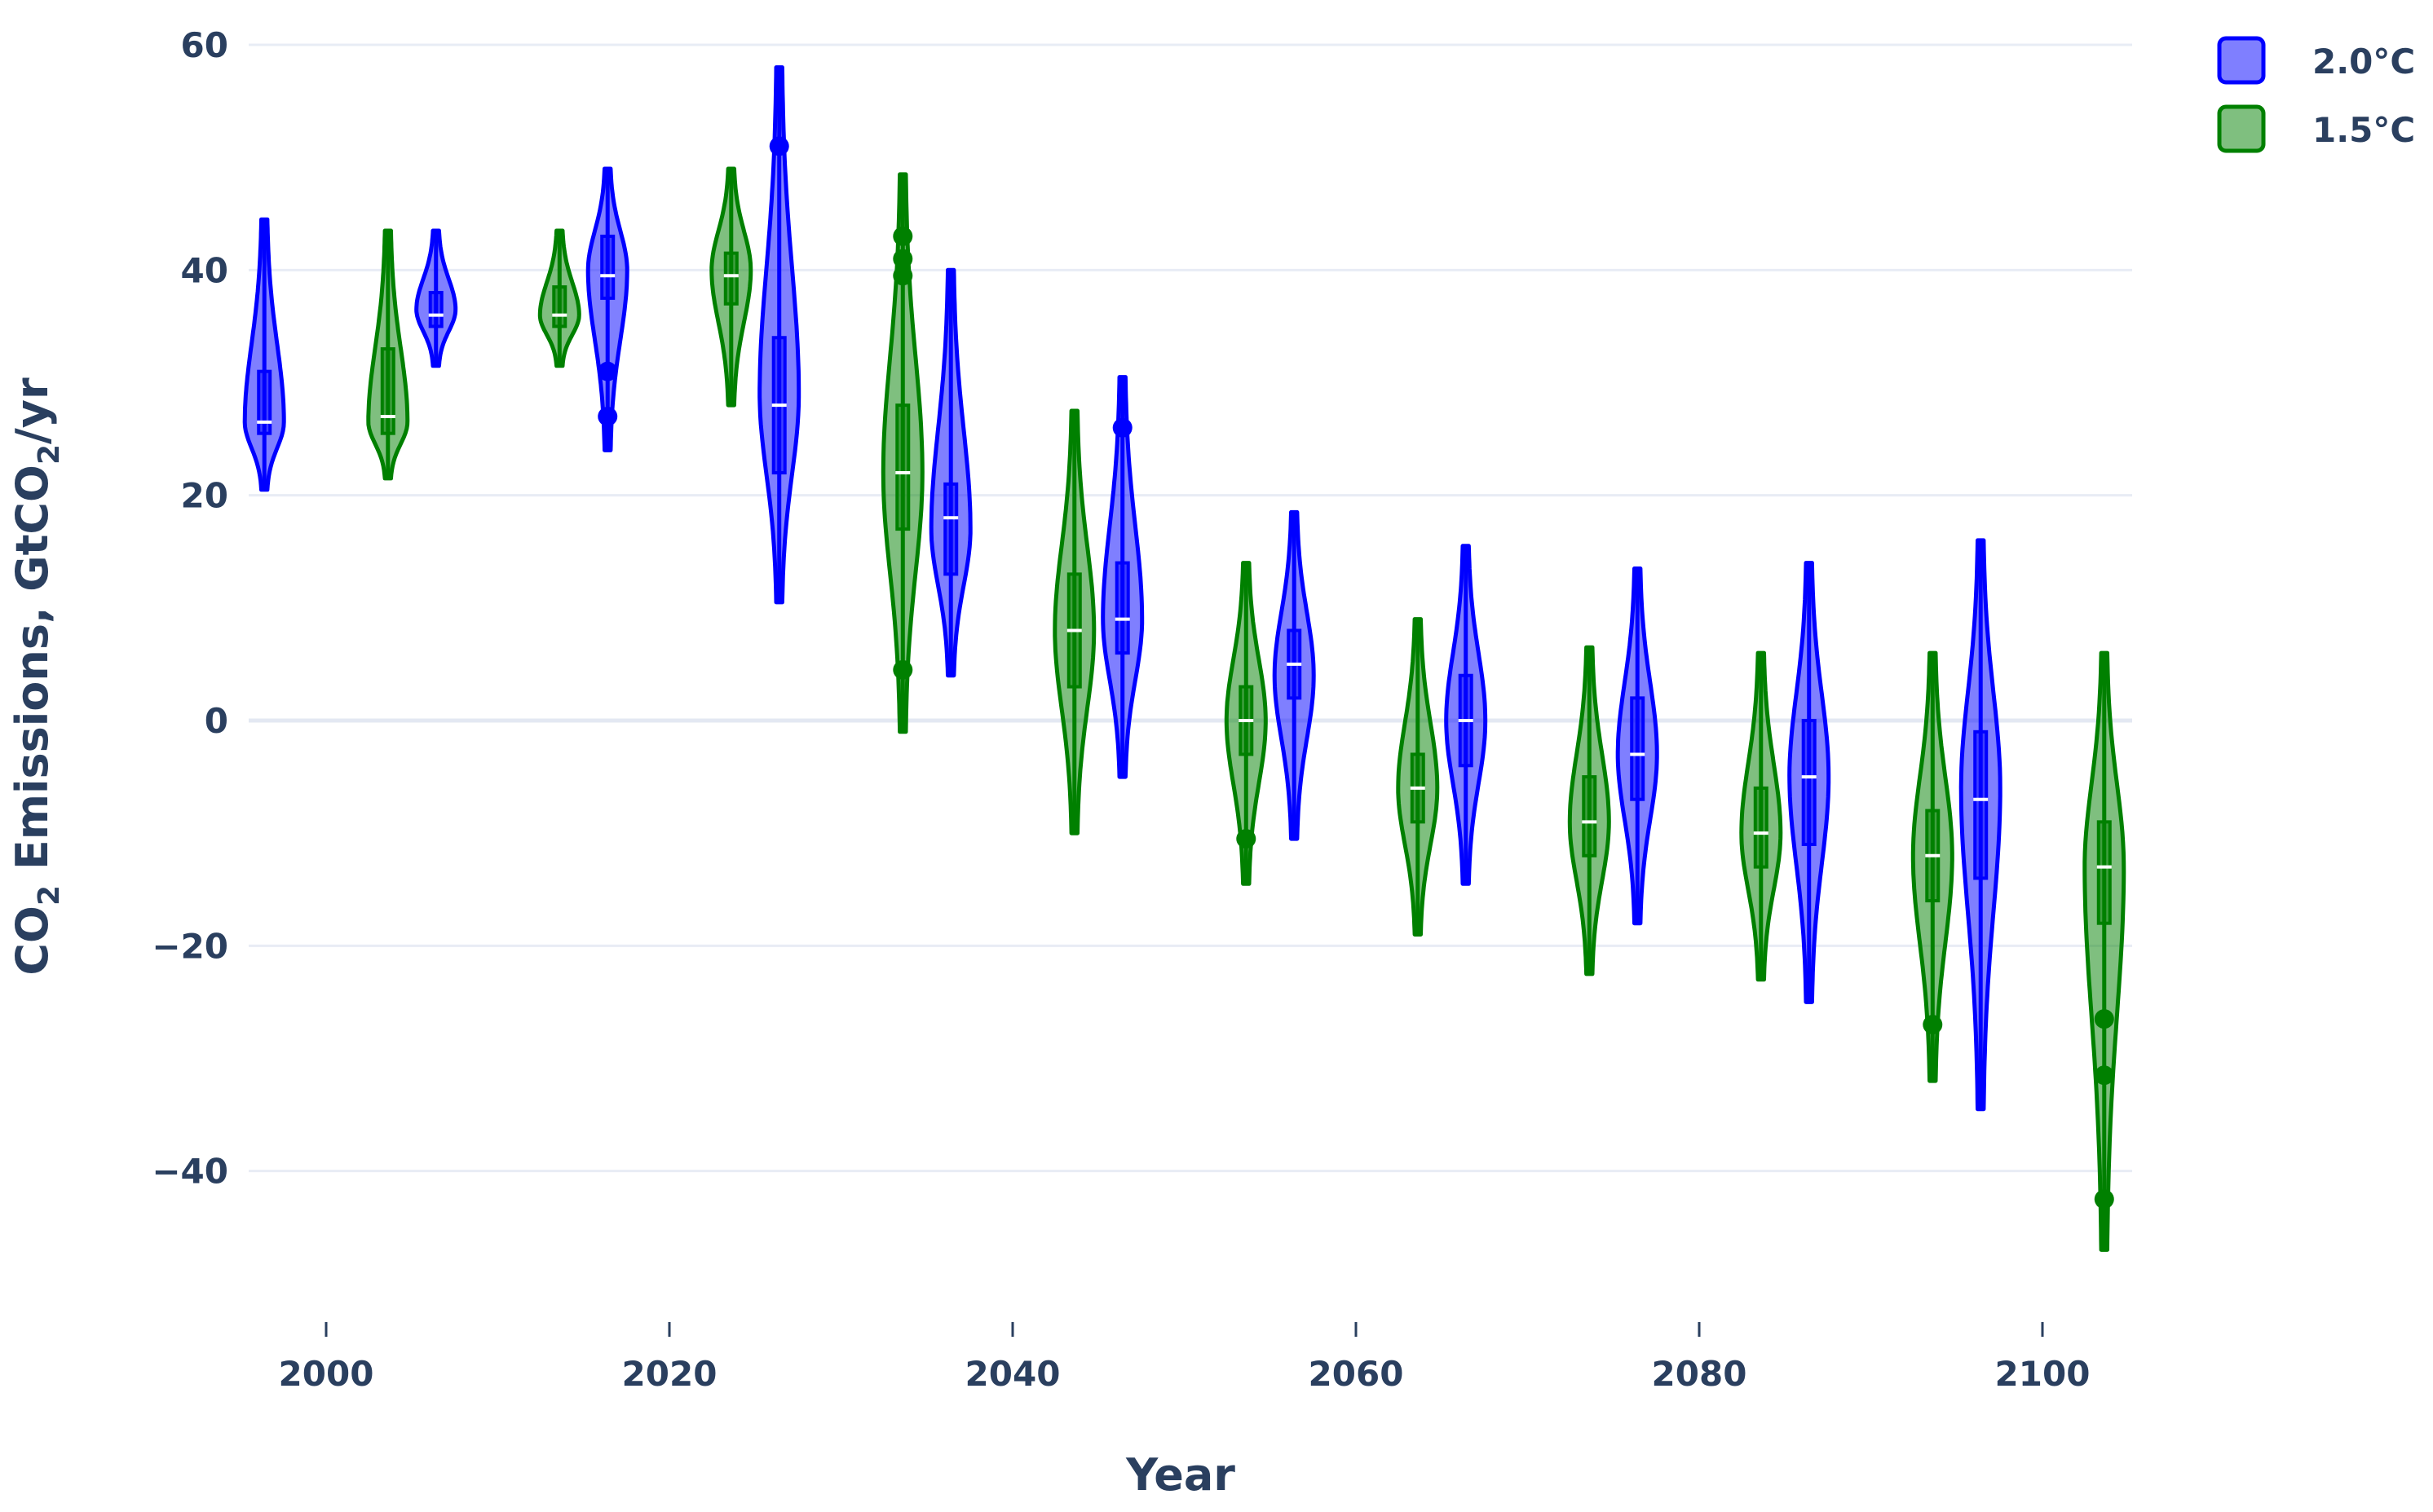  Describe the element at coordinates (326, 1374) in the screenshot. I see `x-tick-label: 2000` at that location.